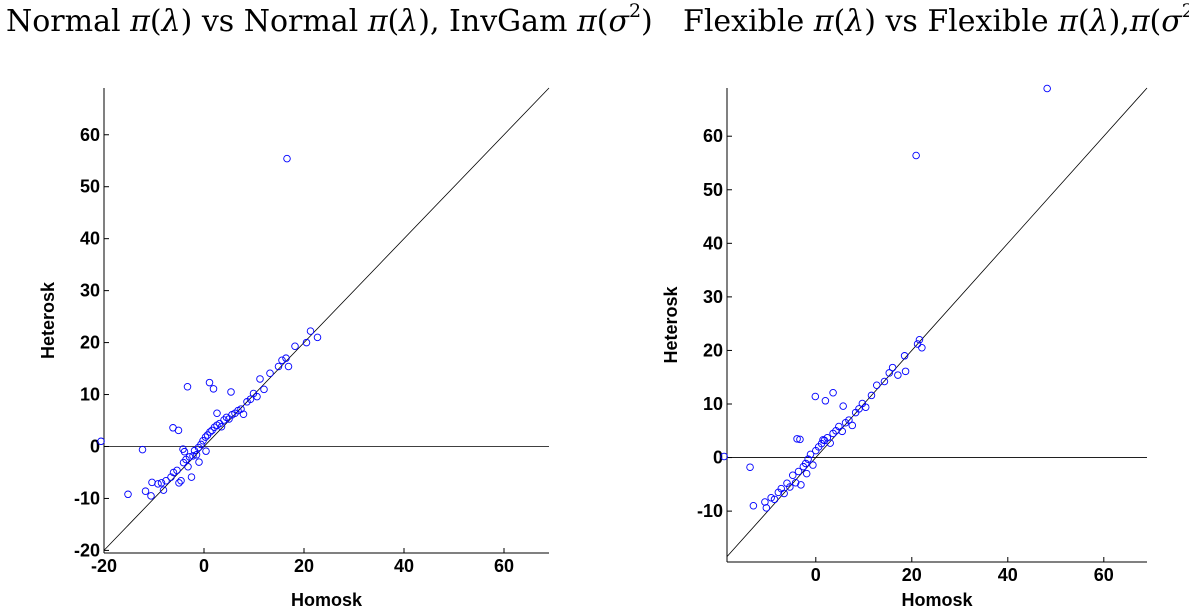  I want to click on x-tick-label: 0, so click(816, 575).